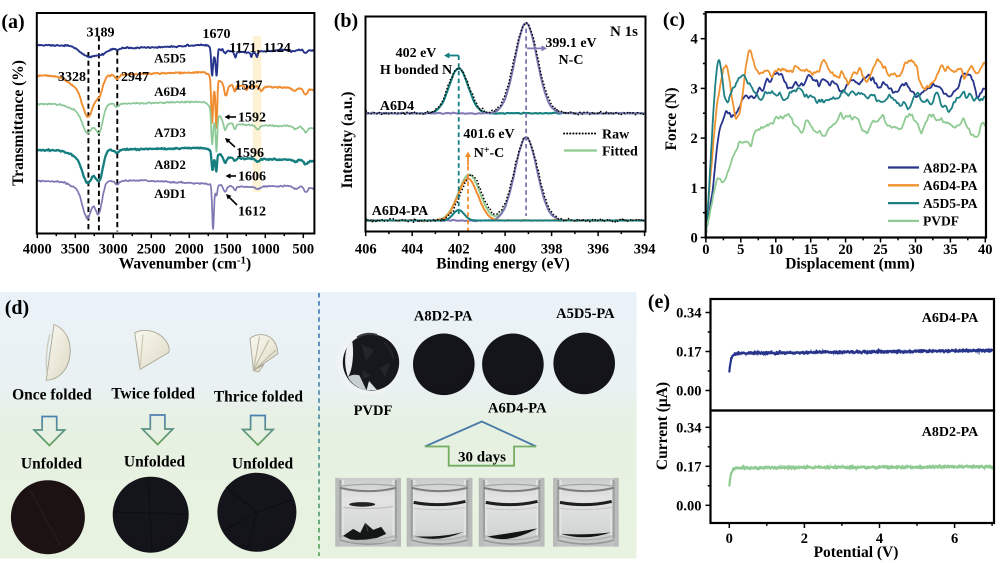 The image size is (1000, 563). I want to click on svg-text: Current (μA), so click(662, 426).